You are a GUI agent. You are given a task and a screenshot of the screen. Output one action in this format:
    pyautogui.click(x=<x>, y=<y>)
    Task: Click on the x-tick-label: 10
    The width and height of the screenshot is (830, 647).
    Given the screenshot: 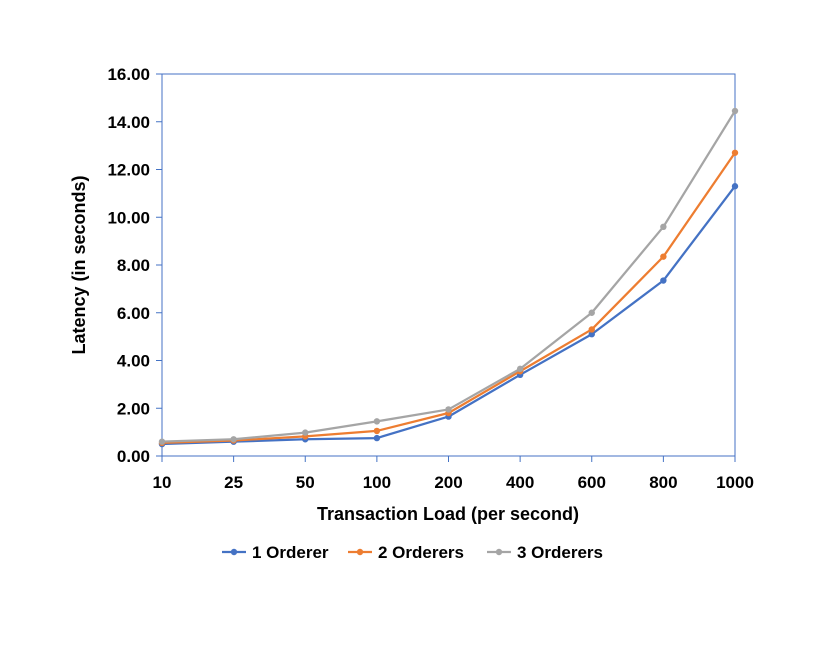 What is the action you would take?
    pyautogui.click(x=162, y=482)
    